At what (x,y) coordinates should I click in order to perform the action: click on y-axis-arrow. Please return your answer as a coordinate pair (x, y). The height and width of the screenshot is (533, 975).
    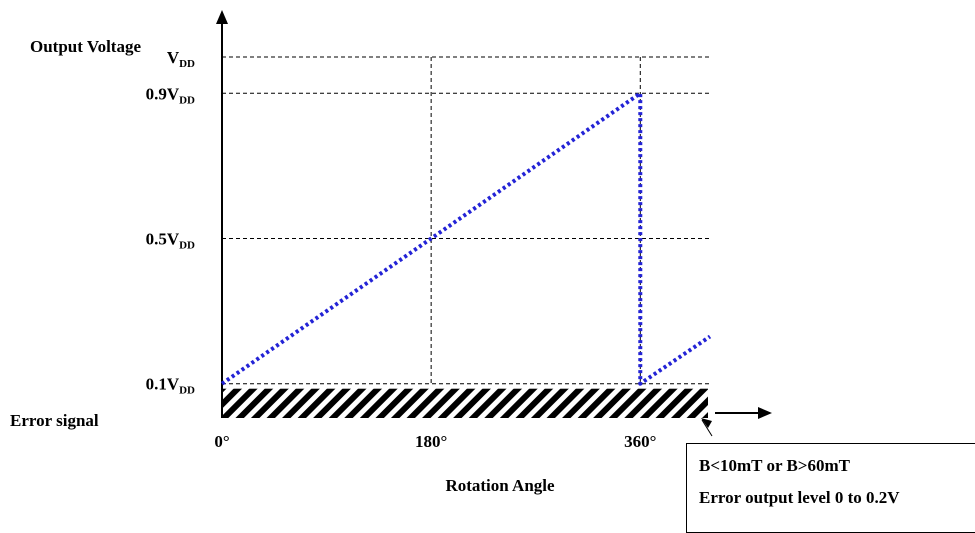
    Looking at the image, I should click on (222, 17).